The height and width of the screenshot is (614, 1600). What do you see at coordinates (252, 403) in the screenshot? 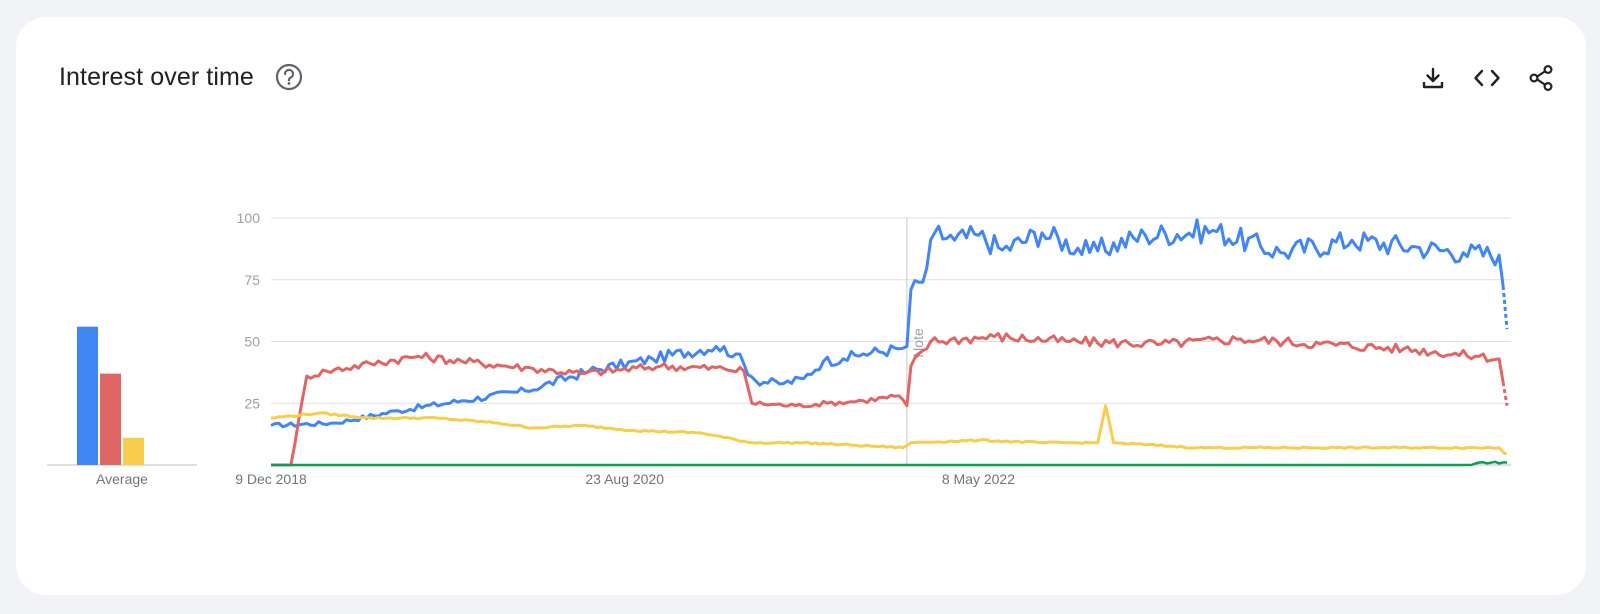
I see `y-tick-label: 25` at bounding box center [252, 403].